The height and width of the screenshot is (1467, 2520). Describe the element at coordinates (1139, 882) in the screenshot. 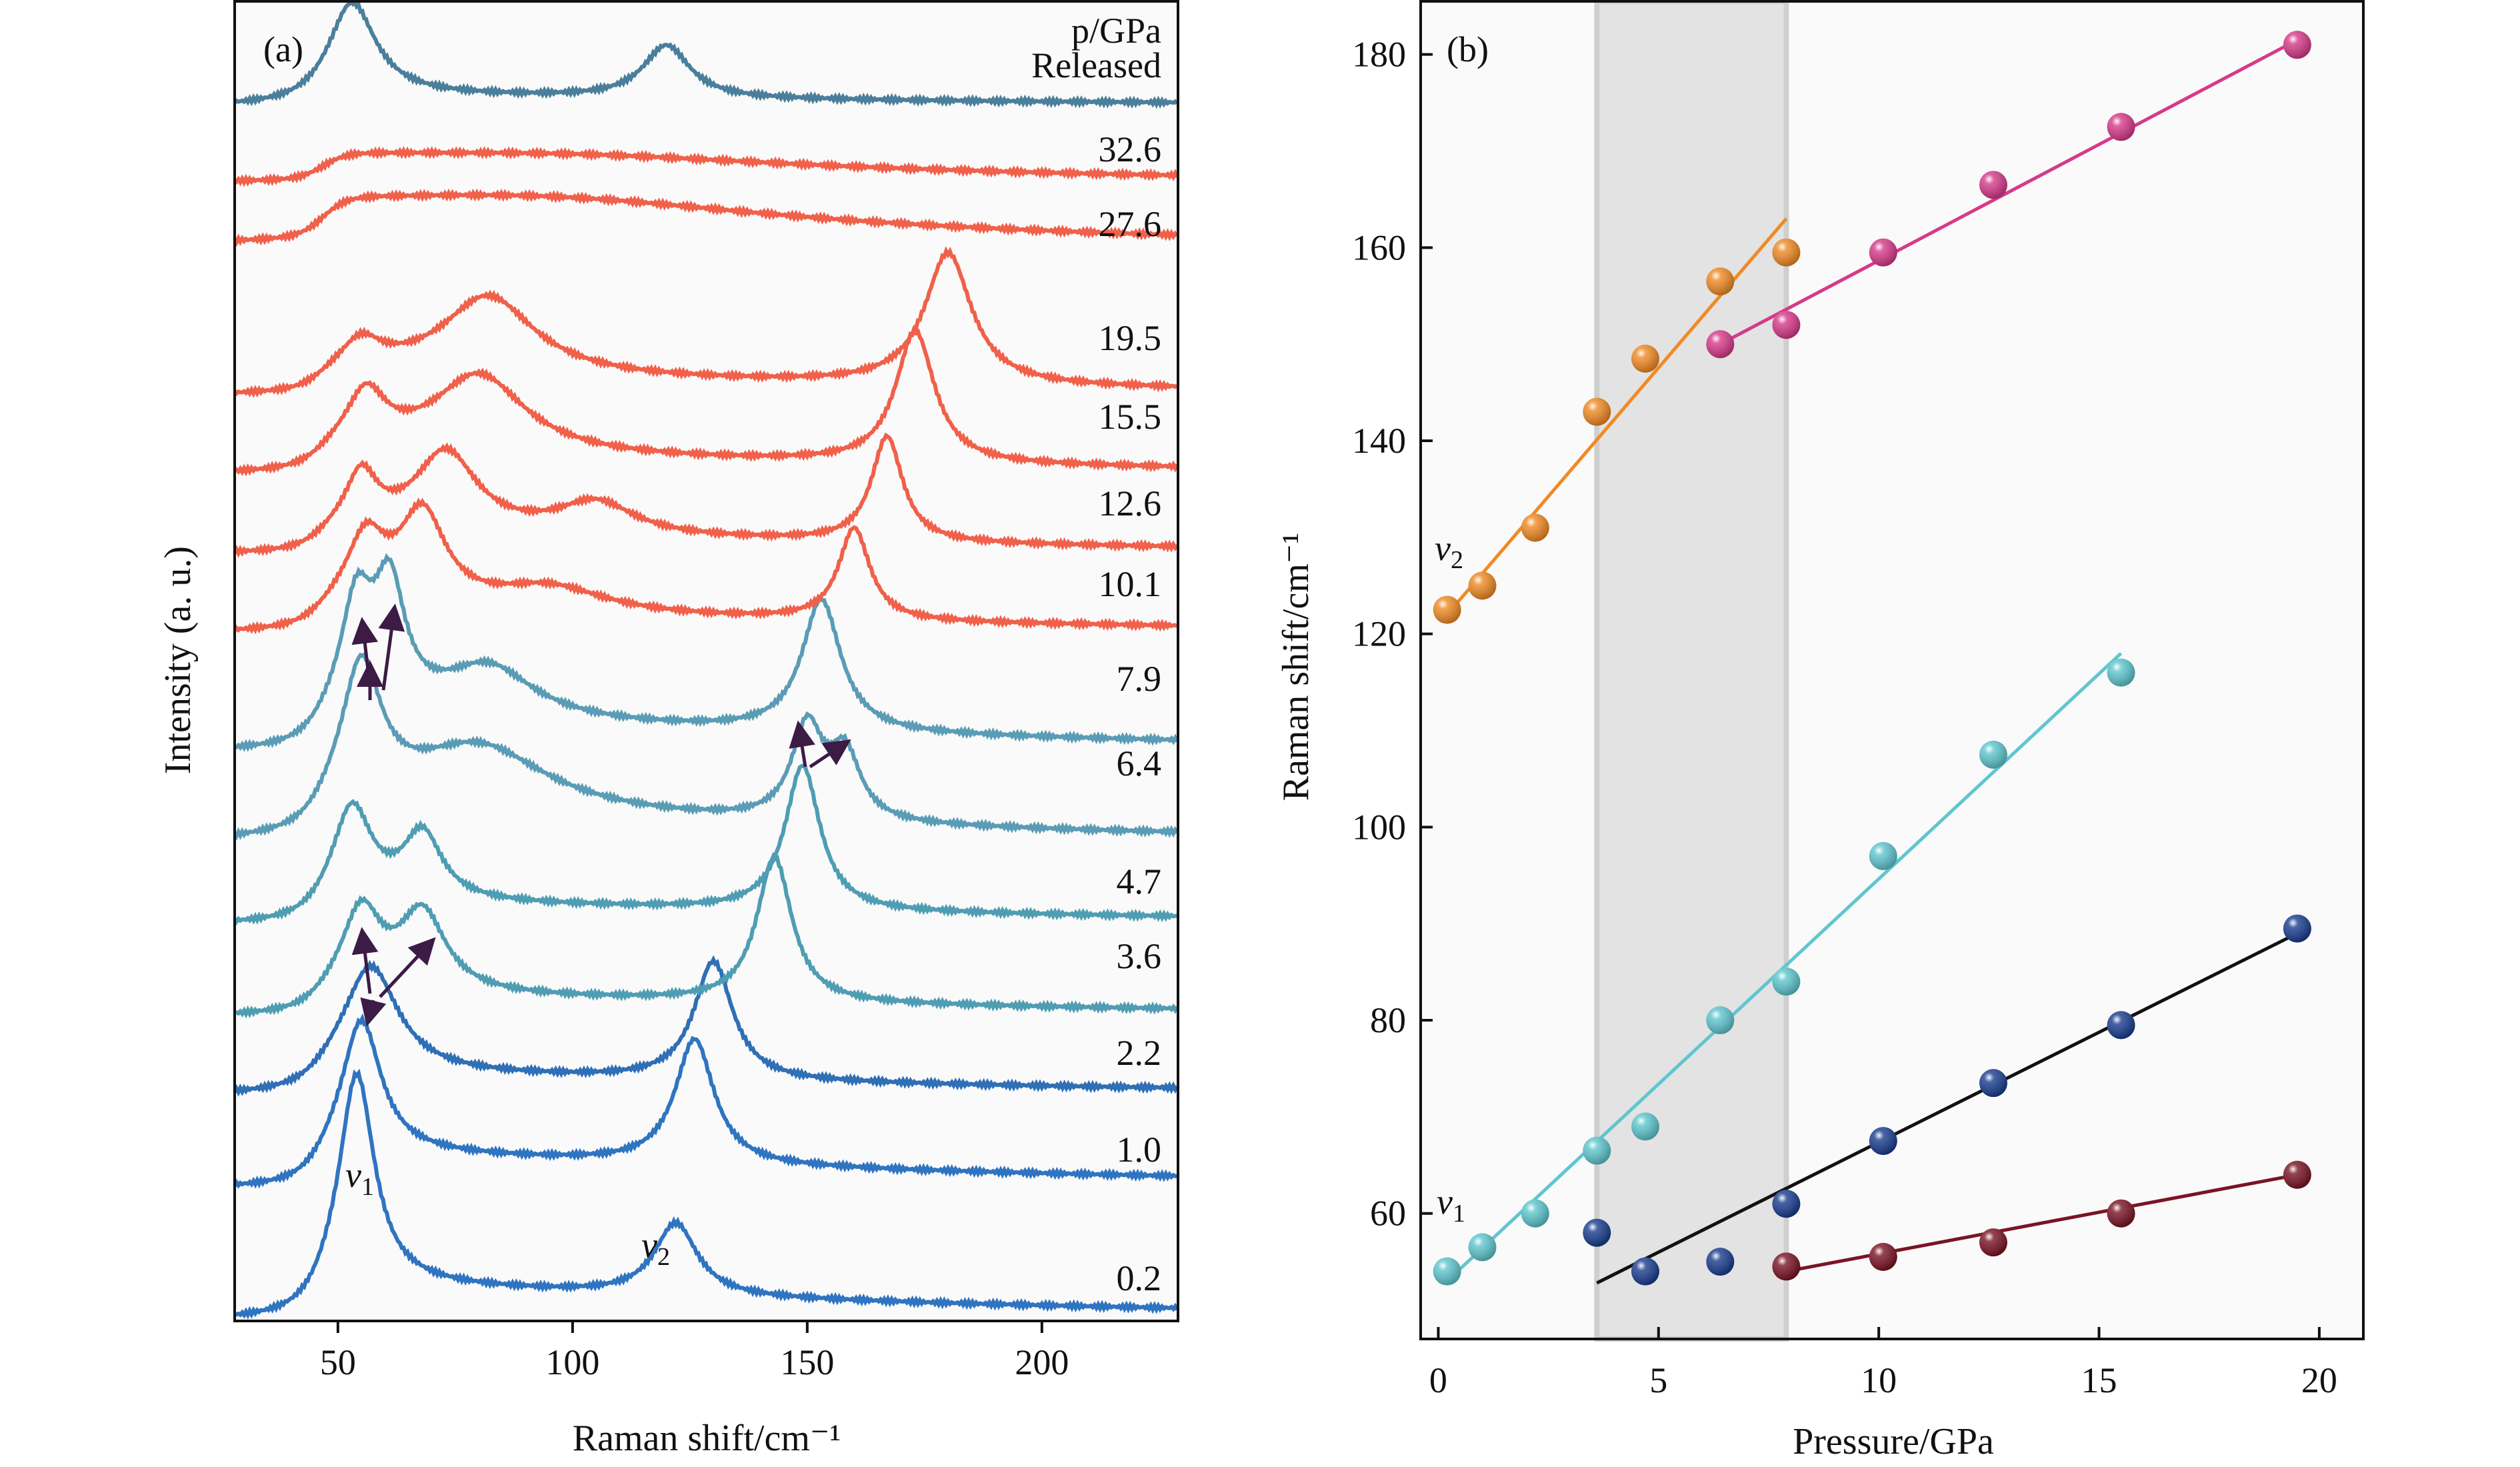

I see `pressure-label: 4.7` at that location.